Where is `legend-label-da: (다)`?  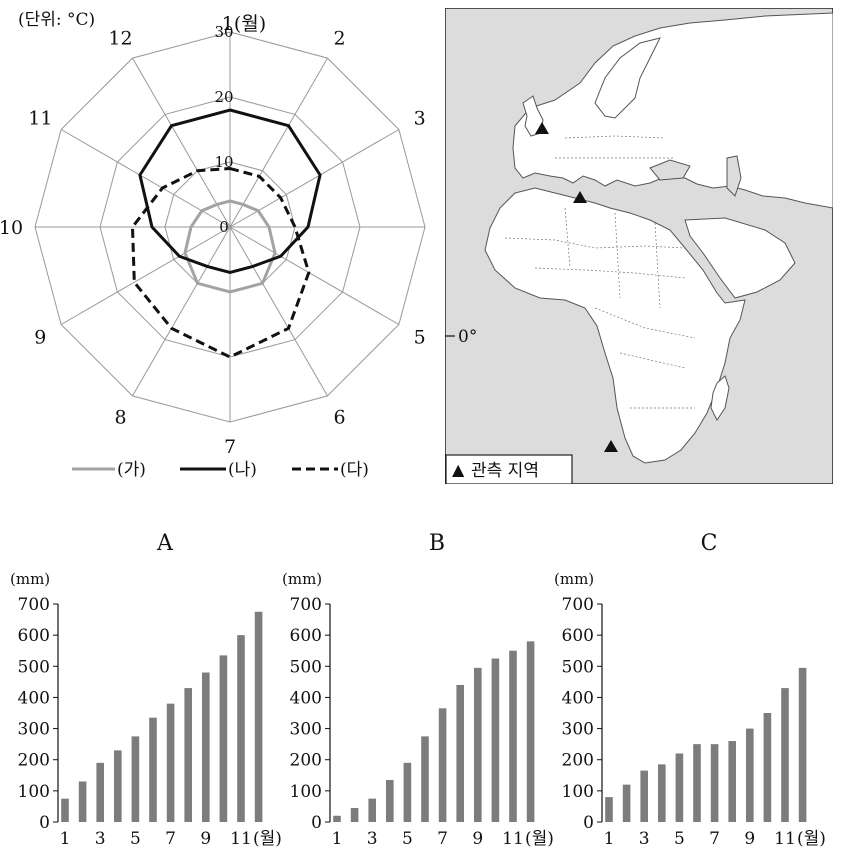
legend-label-da: (다) is located at coordinates (354, 470).